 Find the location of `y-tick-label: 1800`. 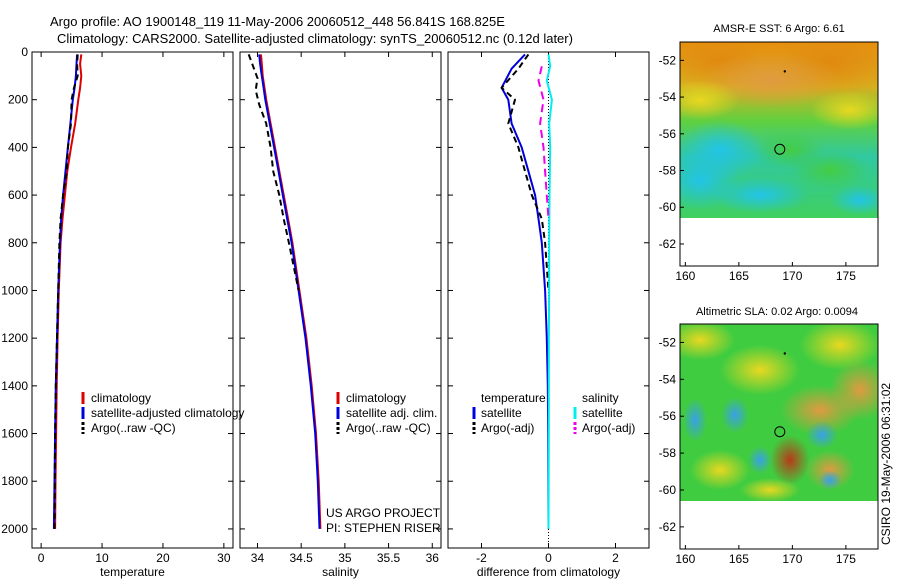

y-tick-label: 1800 is located at coordinates (14, 481).